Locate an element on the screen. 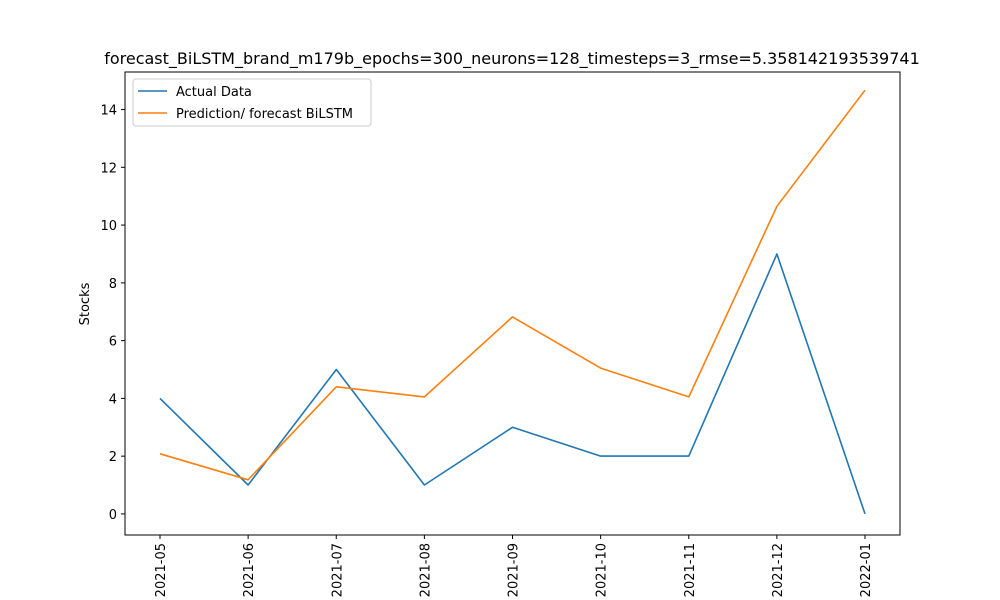  y-tick-label: 6 is located at coordinates (113, 342).